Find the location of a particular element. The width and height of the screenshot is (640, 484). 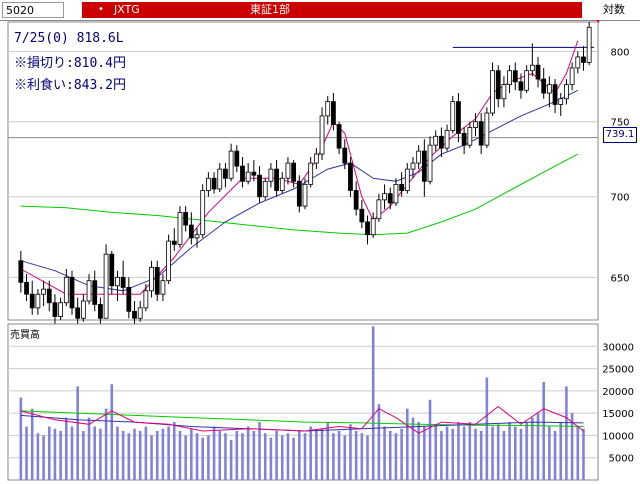

price-tick-label: 700 is located at coordinates (619, 198).